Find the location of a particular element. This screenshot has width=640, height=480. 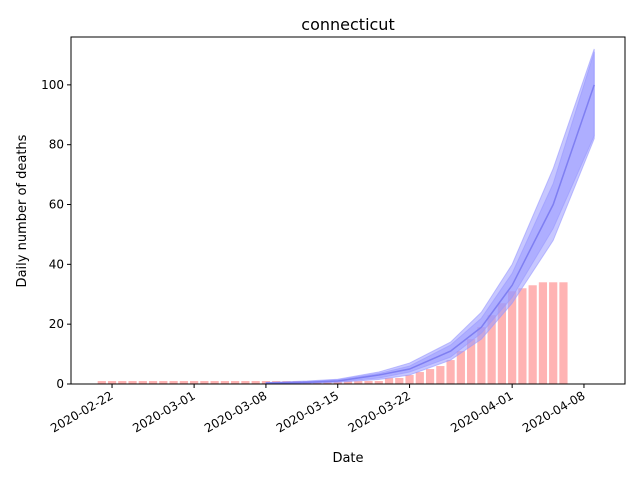

x-axis-label: Date is located at coordinates (347, 458).